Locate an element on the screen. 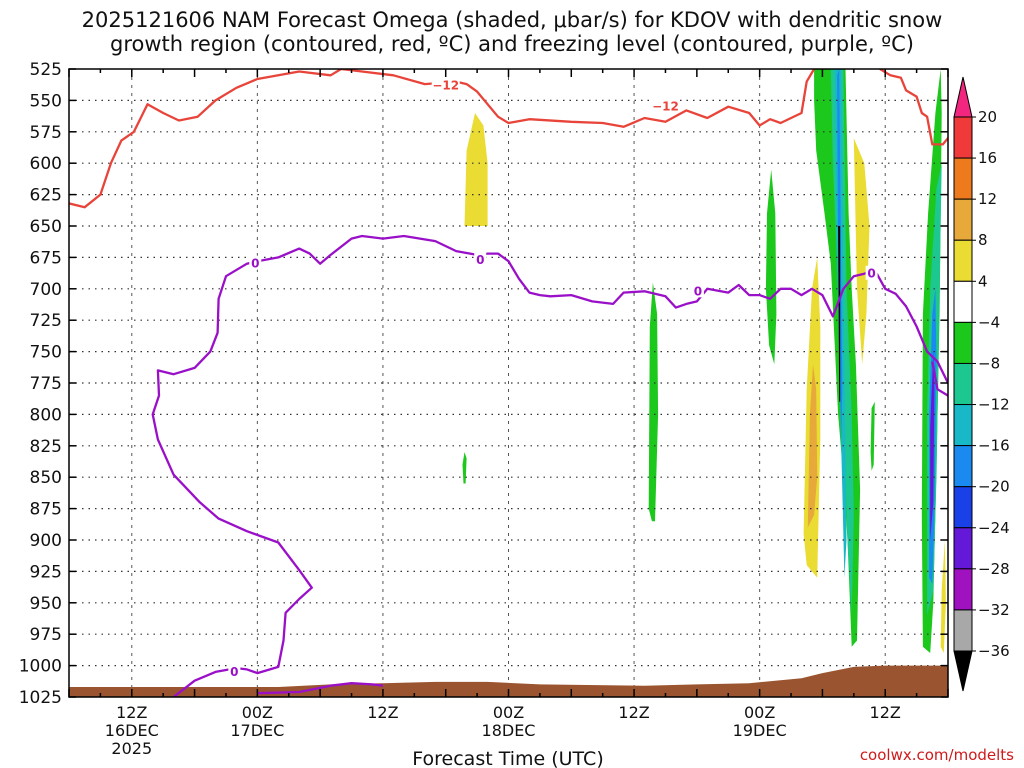 This screenshot has width=1024, height=768. y-tick-label: 775 is located at coordinates (46, 384).